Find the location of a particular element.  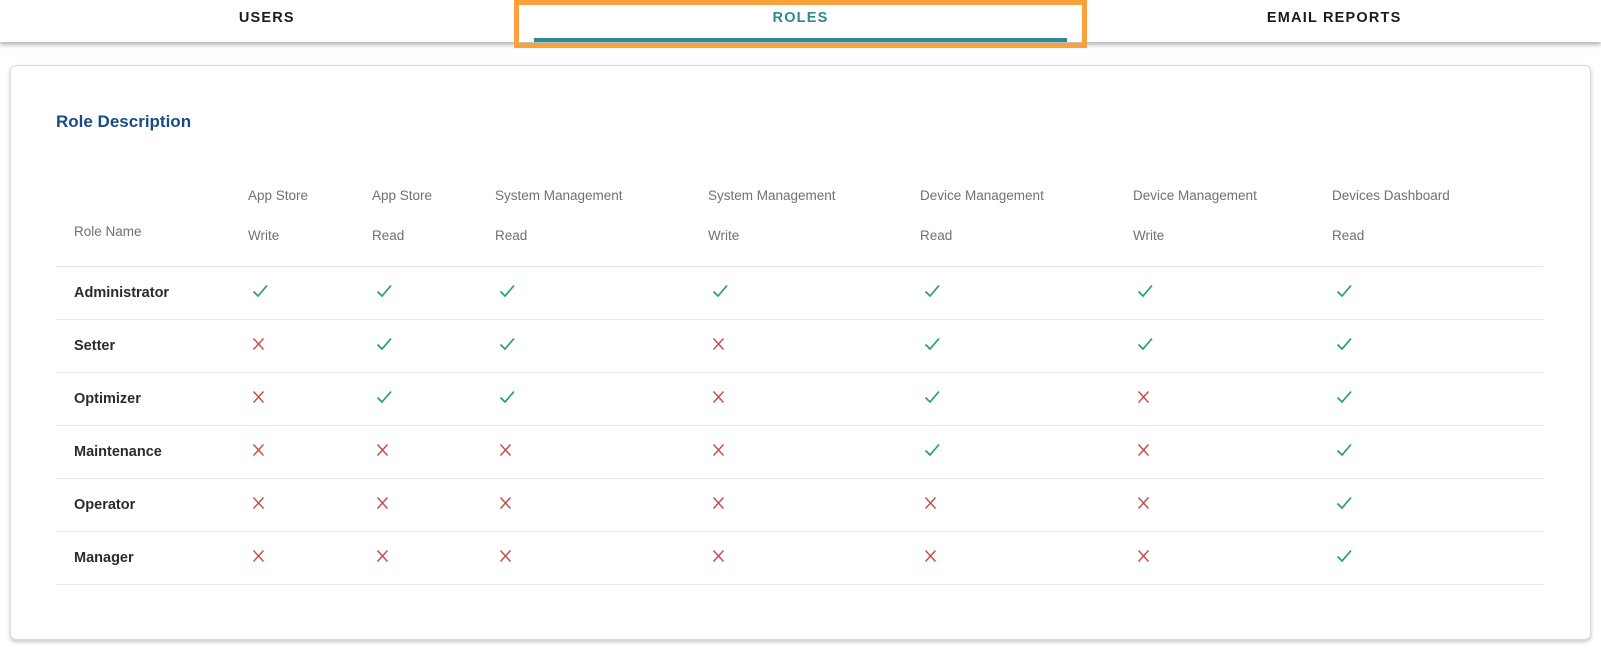

table-row: Maintenance is located at coordinates (799, 452).